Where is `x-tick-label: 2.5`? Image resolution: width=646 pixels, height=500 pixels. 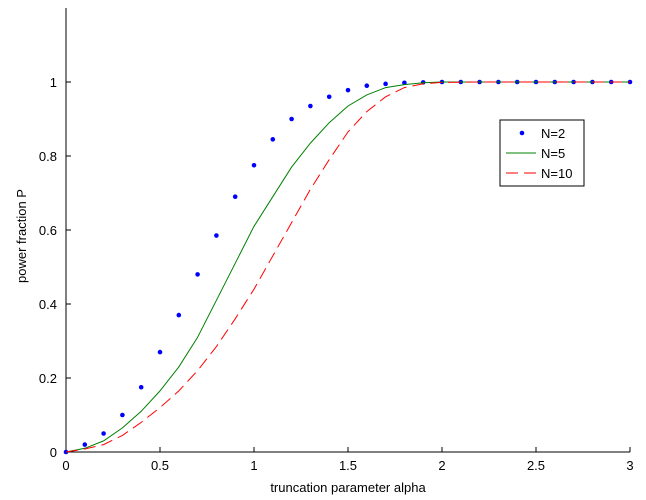 x-tick-label: 2.5 is located at coordinates (536, 465).